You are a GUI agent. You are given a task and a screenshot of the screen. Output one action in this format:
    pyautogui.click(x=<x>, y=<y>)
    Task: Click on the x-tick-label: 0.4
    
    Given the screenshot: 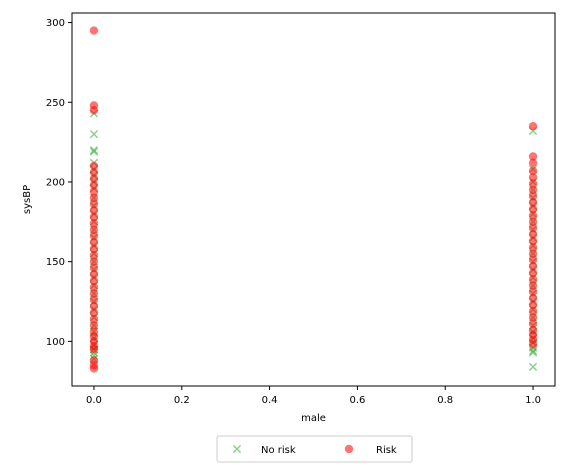 What is the action you would take?
    pyautogui.click(x=270, y=400)
    